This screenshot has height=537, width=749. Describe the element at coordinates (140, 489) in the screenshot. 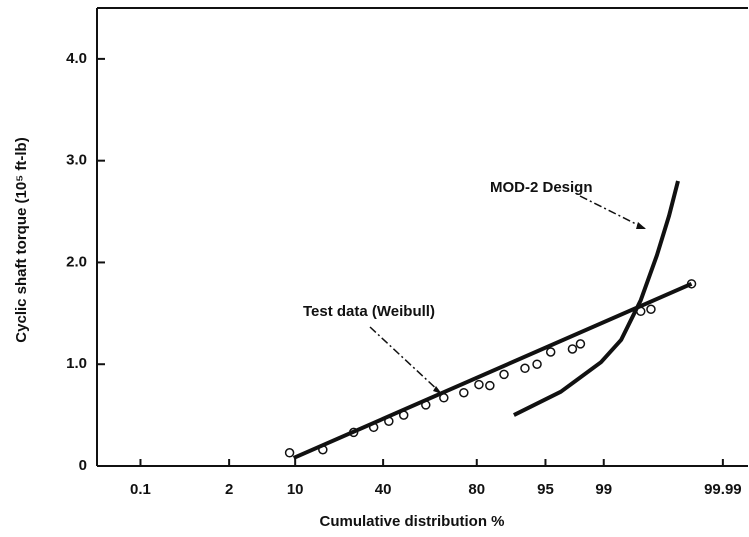

I see `x-tick-label: 0.1` at that location.